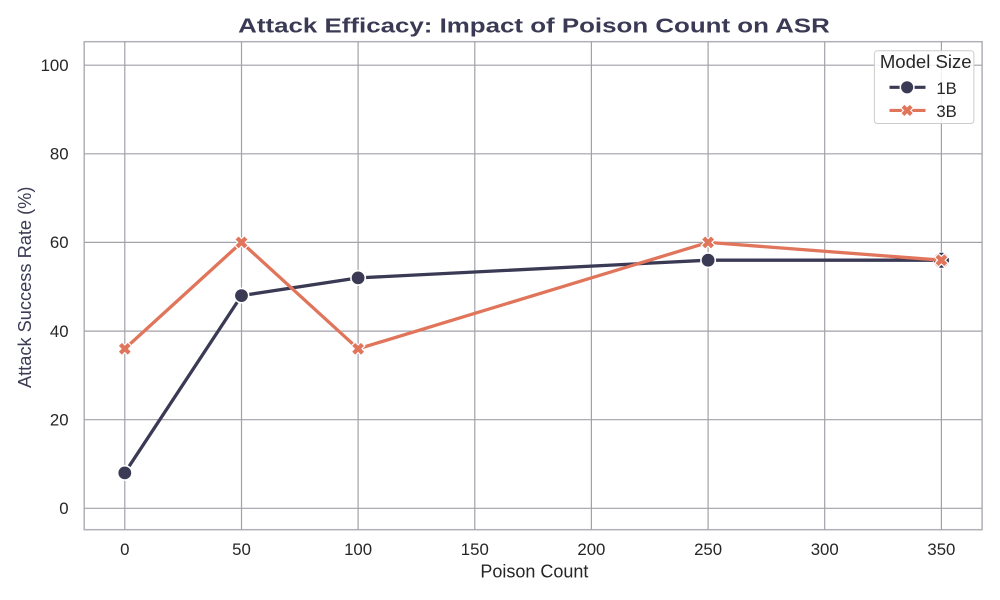  Describe the element at coordinates (59, 154) in the screenshot. I see `svg-text: 80` at that location.